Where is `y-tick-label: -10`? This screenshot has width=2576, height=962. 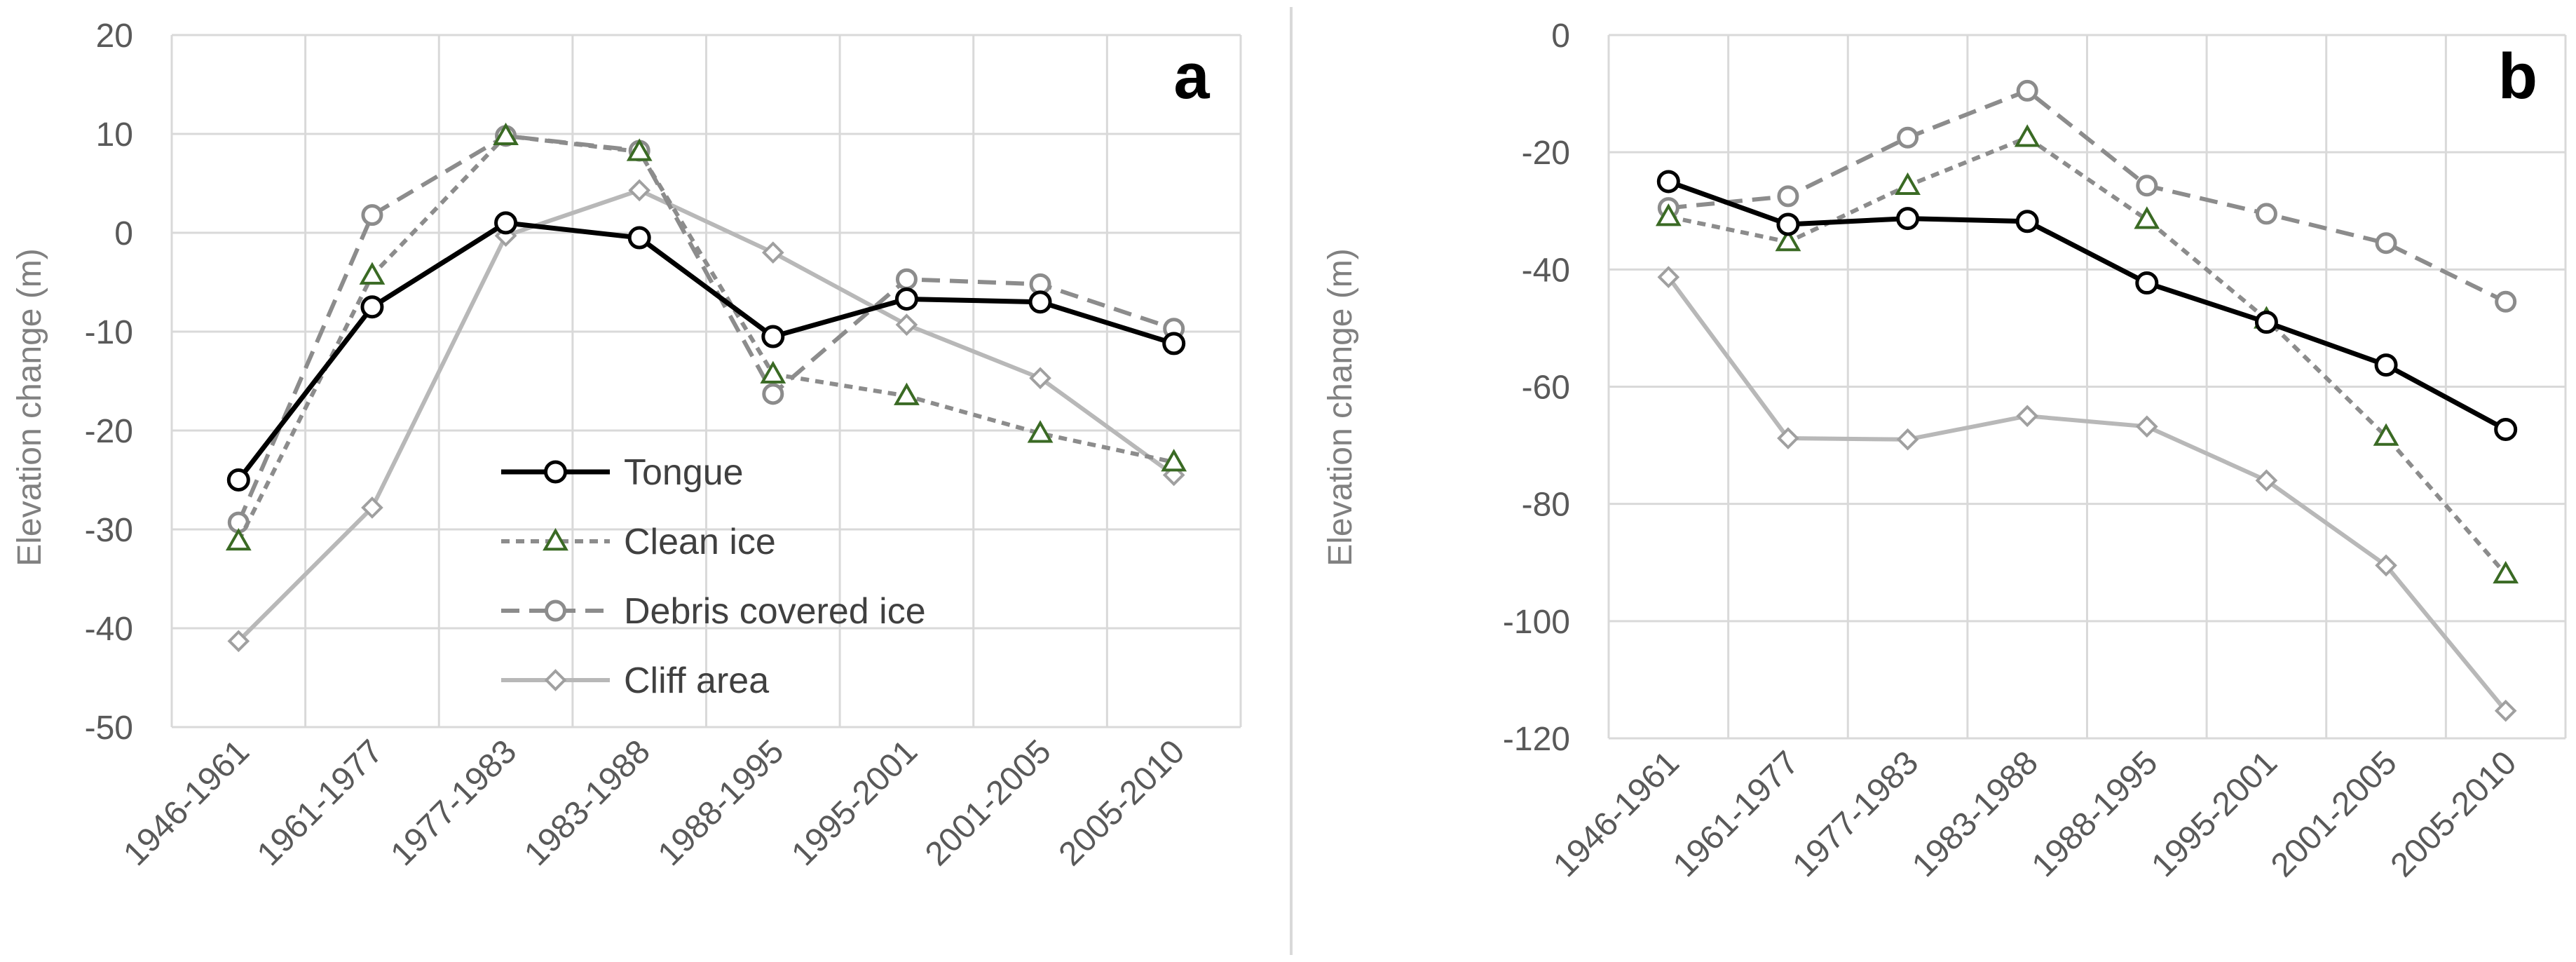 y-tick-label: -10 is located at coordinates (109, 332).